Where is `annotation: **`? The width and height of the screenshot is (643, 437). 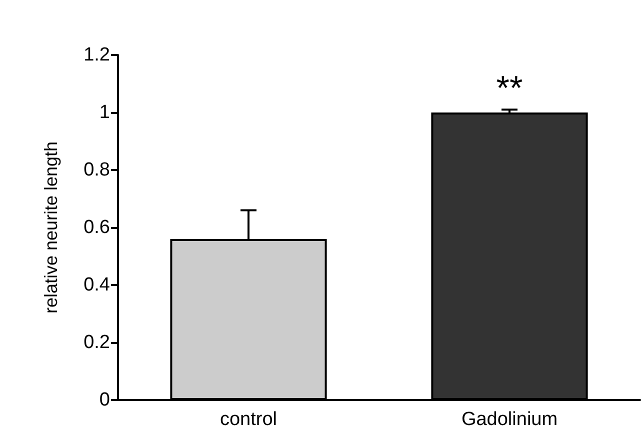
annotation: ** is located at coordinates (509, 89).